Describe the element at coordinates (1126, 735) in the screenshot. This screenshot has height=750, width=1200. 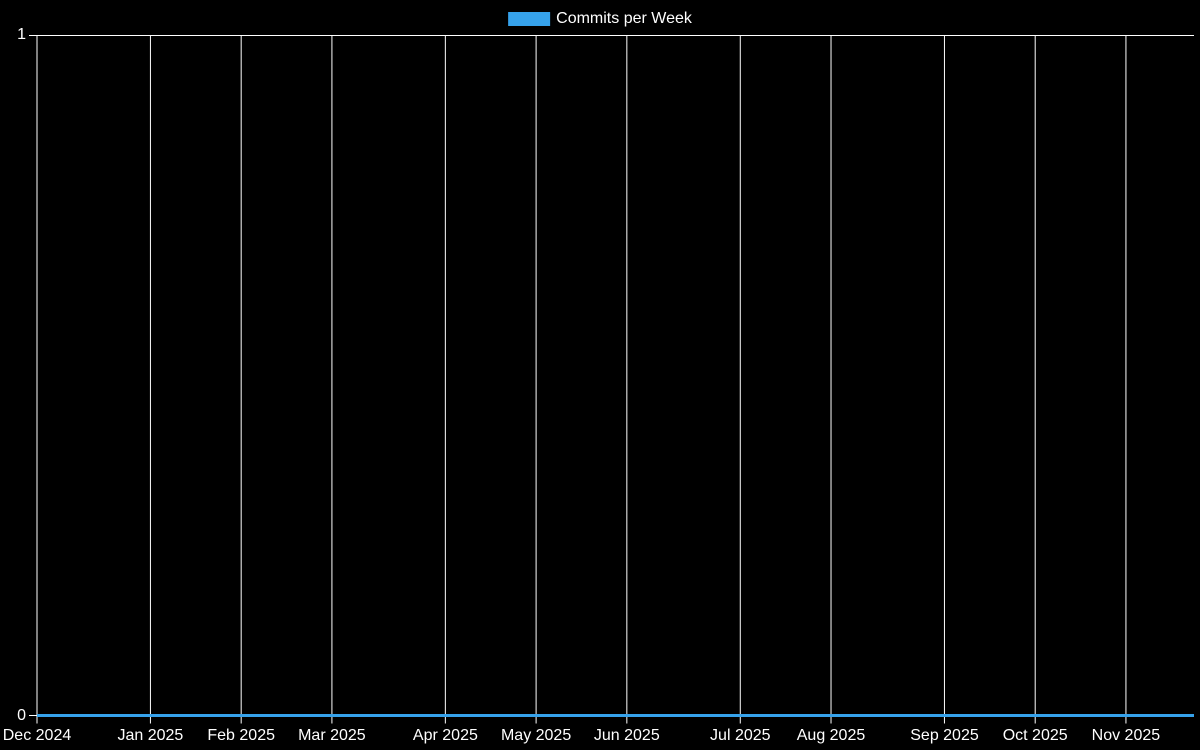
I see `x-axis-label: Nov 2025` at that location.